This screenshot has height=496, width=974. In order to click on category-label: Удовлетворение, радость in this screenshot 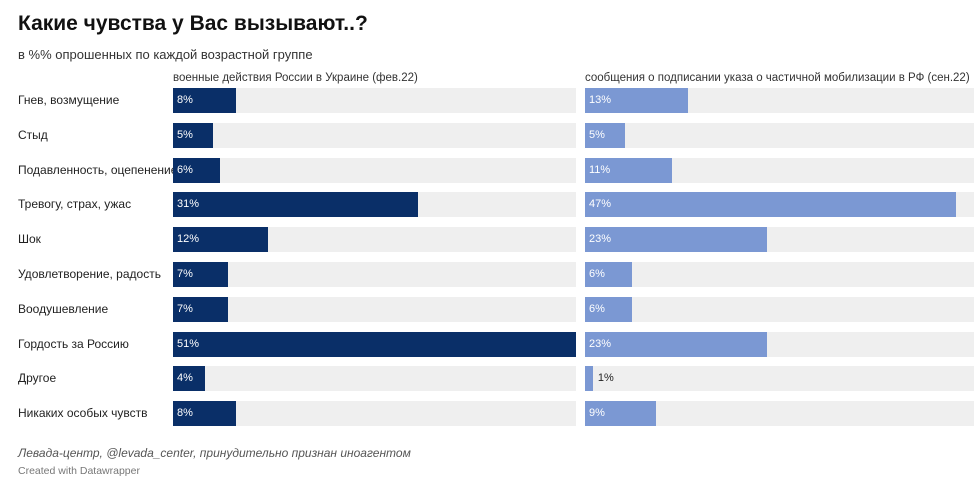, I will do `click(89, 274)`.